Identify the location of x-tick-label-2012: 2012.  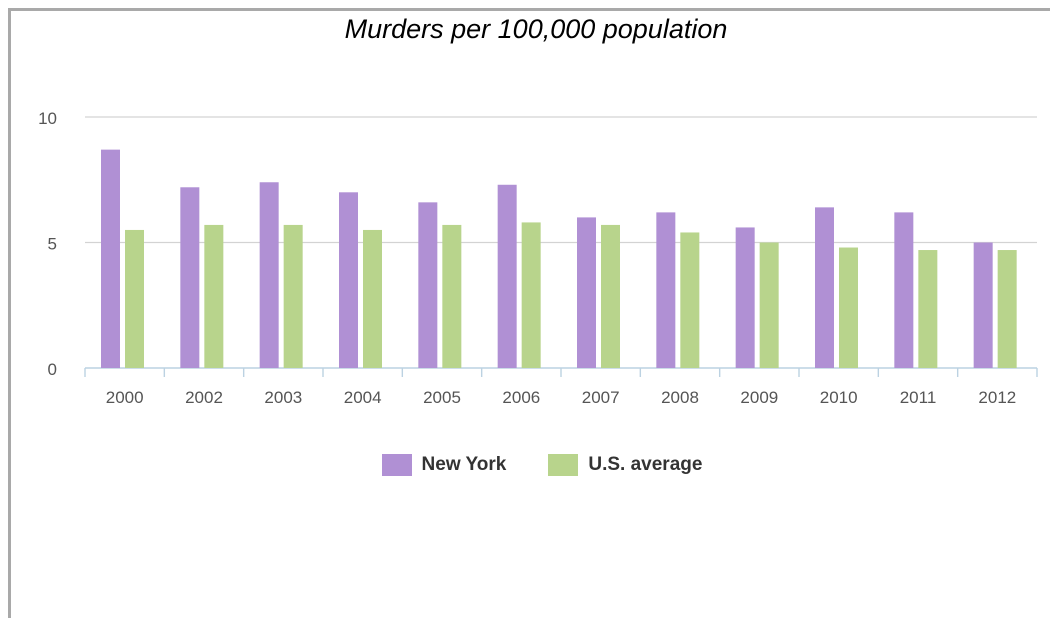
(997, 397).